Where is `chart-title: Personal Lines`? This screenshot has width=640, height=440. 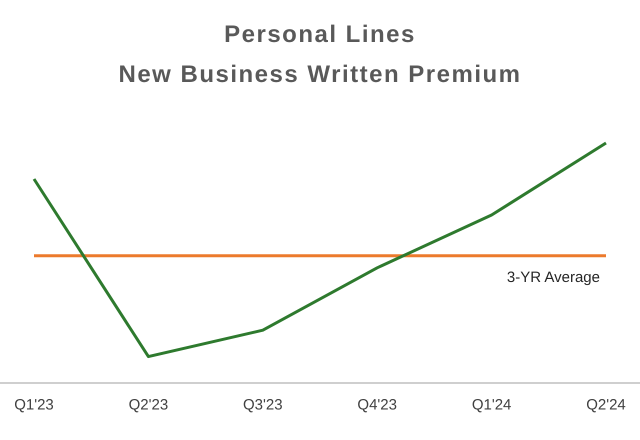 chart-title: Personal Lines is located at coordinates (320, 34).